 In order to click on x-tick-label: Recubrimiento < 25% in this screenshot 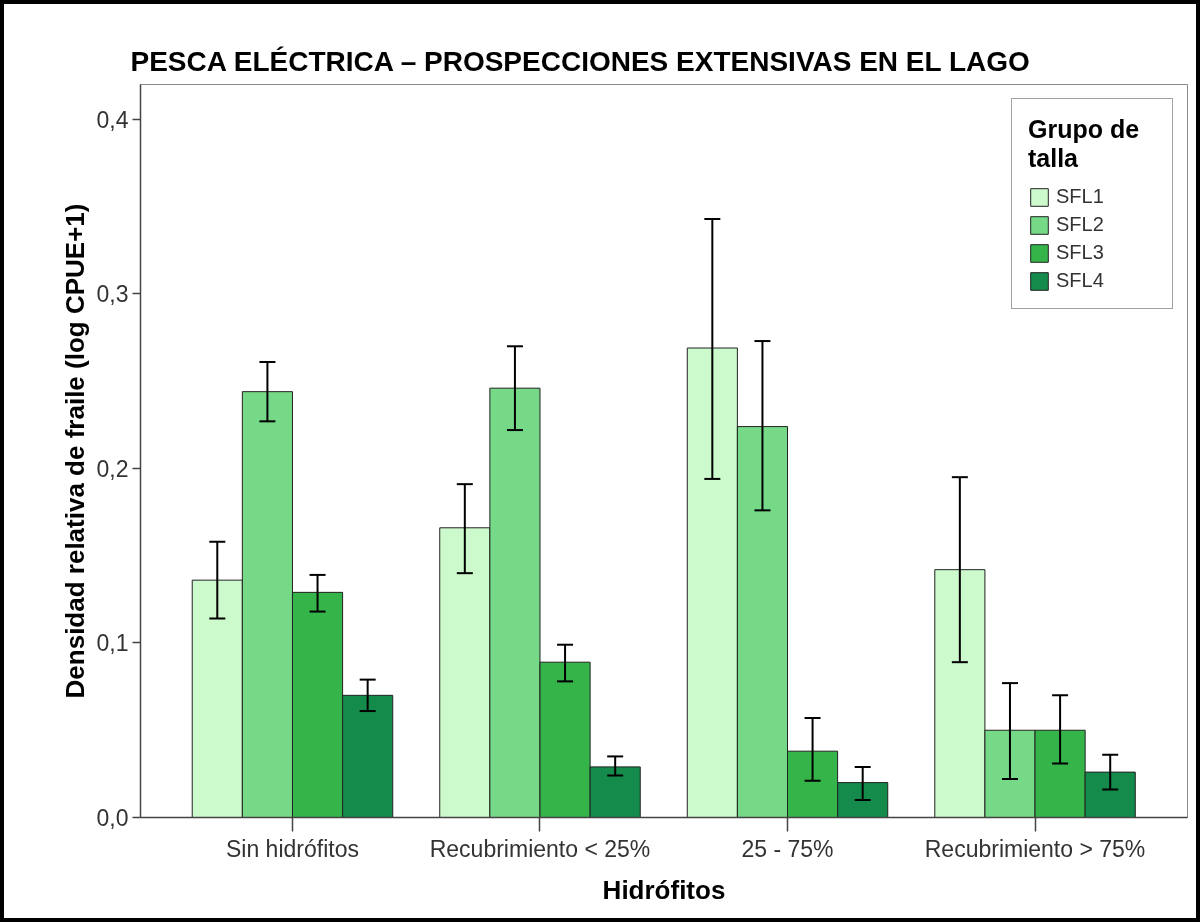, I will do `click(540, 848)`.